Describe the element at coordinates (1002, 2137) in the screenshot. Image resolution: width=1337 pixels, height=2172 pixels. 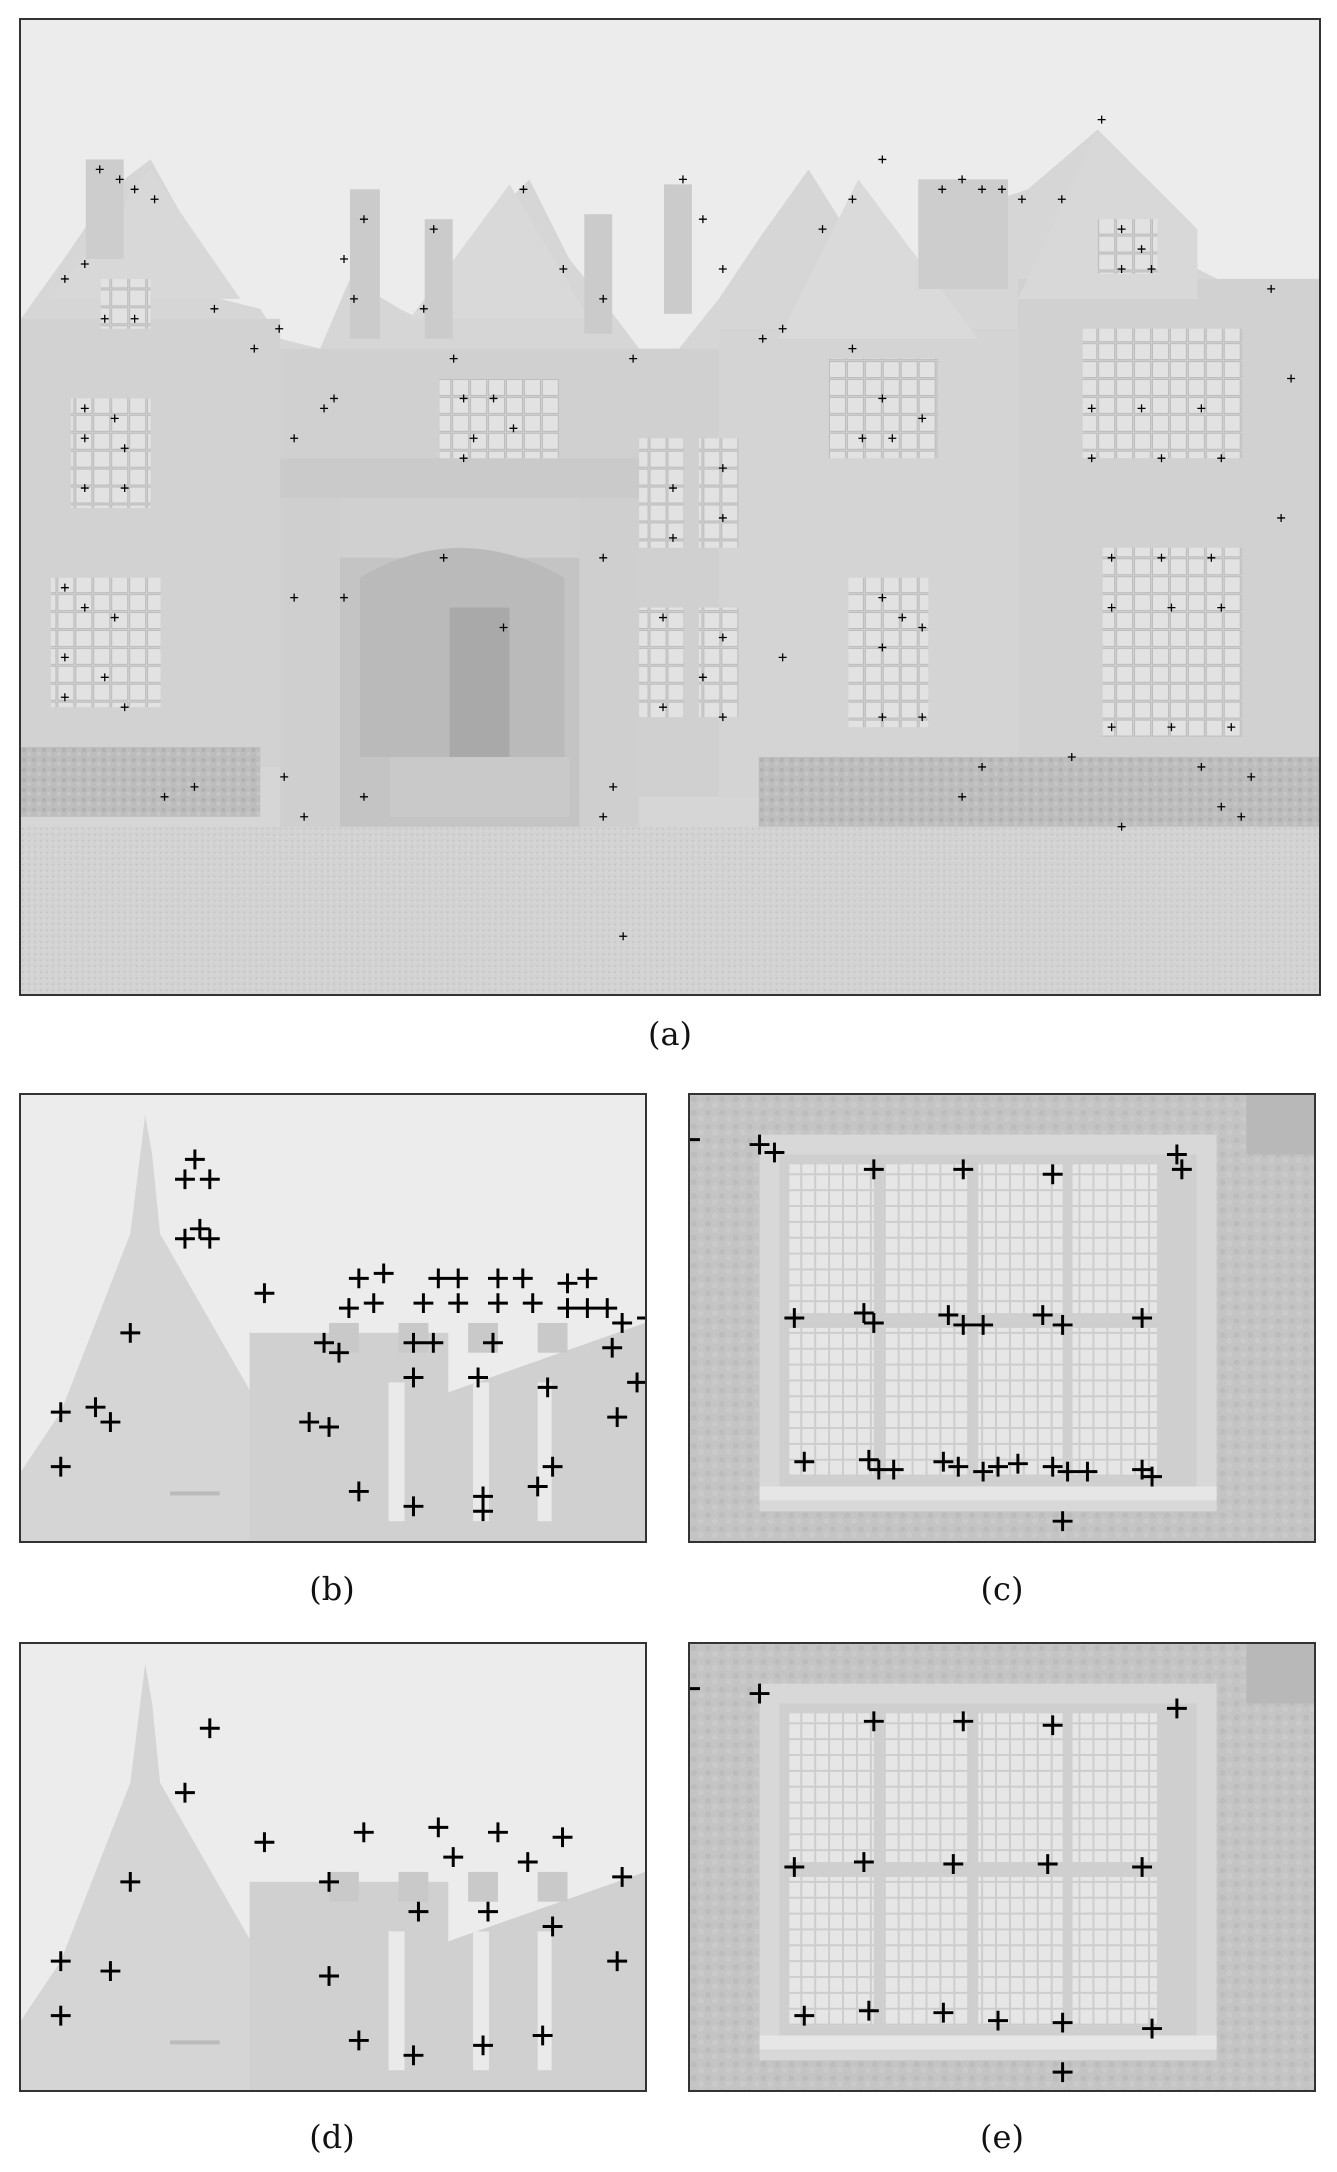
I see `caption-e: (e)` at that location.